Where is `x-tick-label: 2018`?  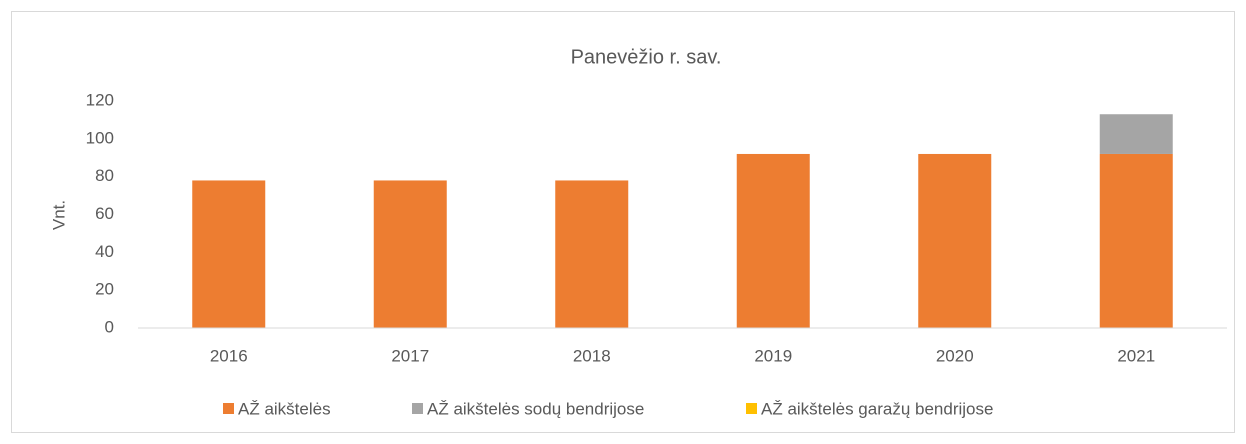
x-tick-label: 2018 is located at coordinates (592, 355).